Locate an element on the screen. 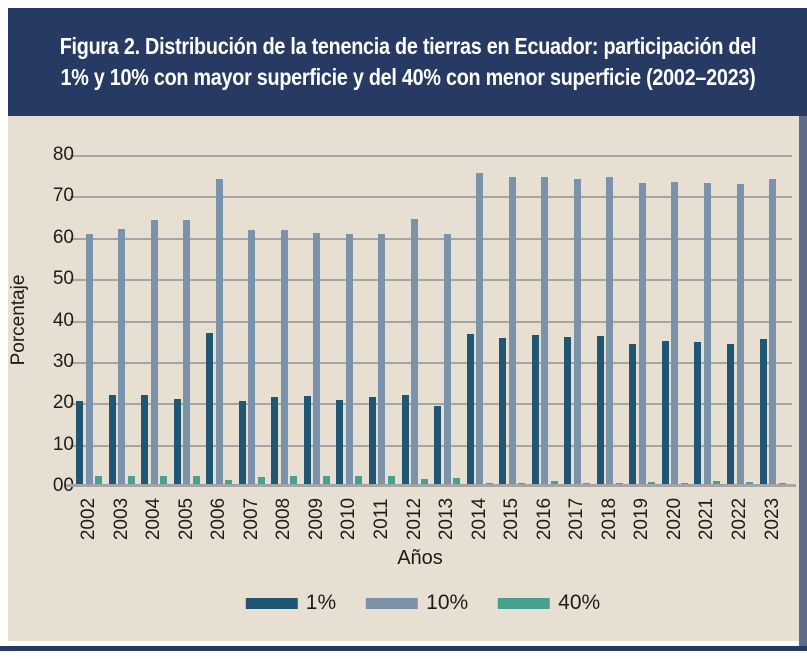 This screenshot has height=659, width=807. x-tick-label-2017: 2017 is located at coordinates (576, 519).